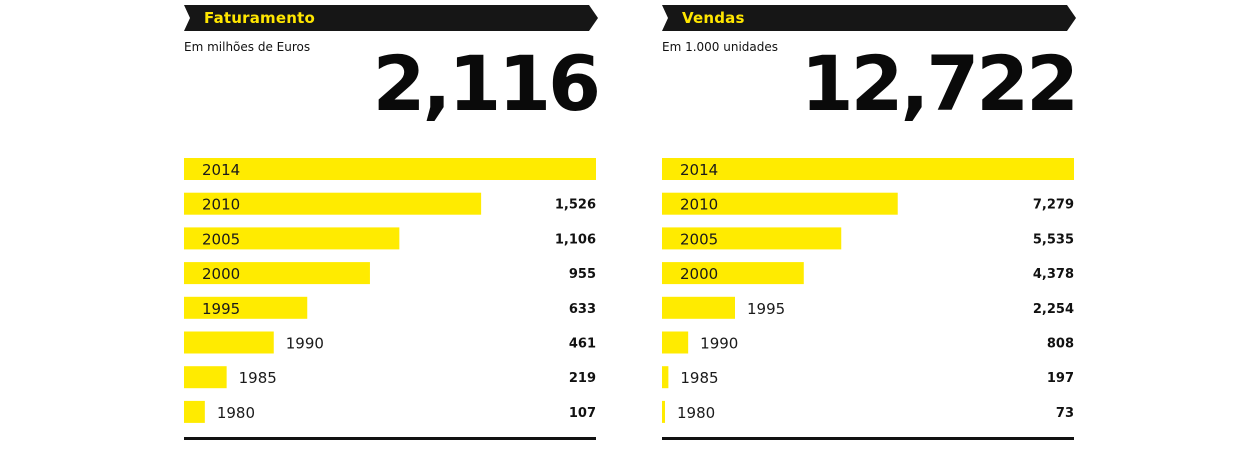  I want to click on revenue-year-label-2010: 2010, so click(221, 205).